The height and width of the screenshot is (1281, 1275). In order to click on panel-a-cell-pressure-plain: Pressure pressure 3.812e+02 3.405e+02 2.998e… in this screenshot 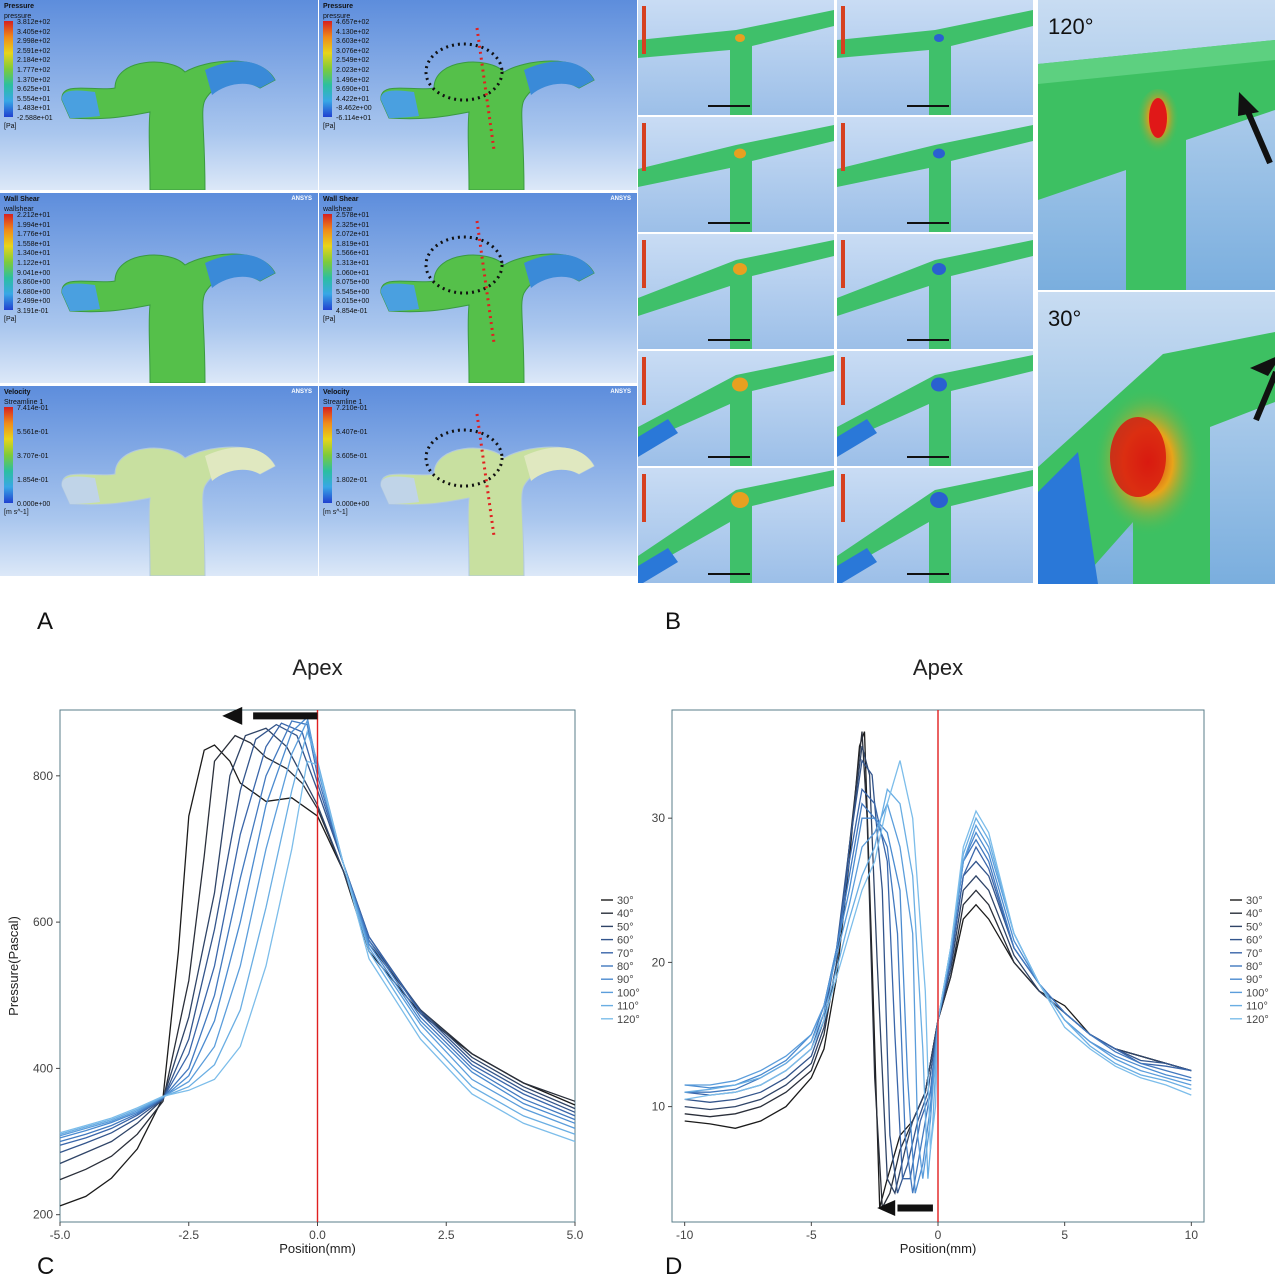, I will do `click(159, 95)`.